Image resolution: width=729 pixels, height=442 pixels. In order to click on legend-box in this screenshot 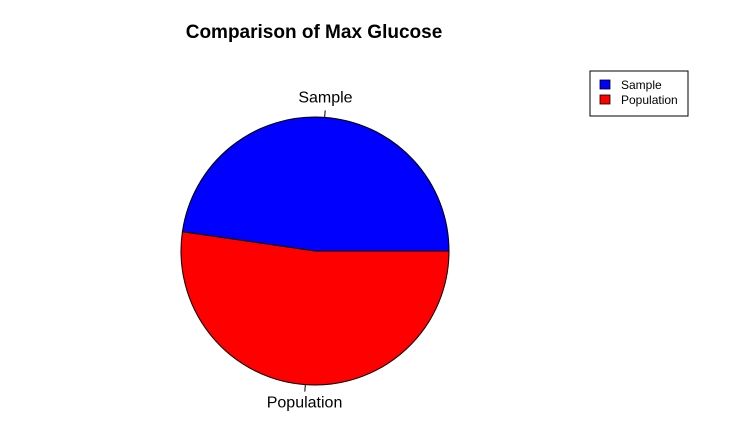, I will do `click(639, 93)`.